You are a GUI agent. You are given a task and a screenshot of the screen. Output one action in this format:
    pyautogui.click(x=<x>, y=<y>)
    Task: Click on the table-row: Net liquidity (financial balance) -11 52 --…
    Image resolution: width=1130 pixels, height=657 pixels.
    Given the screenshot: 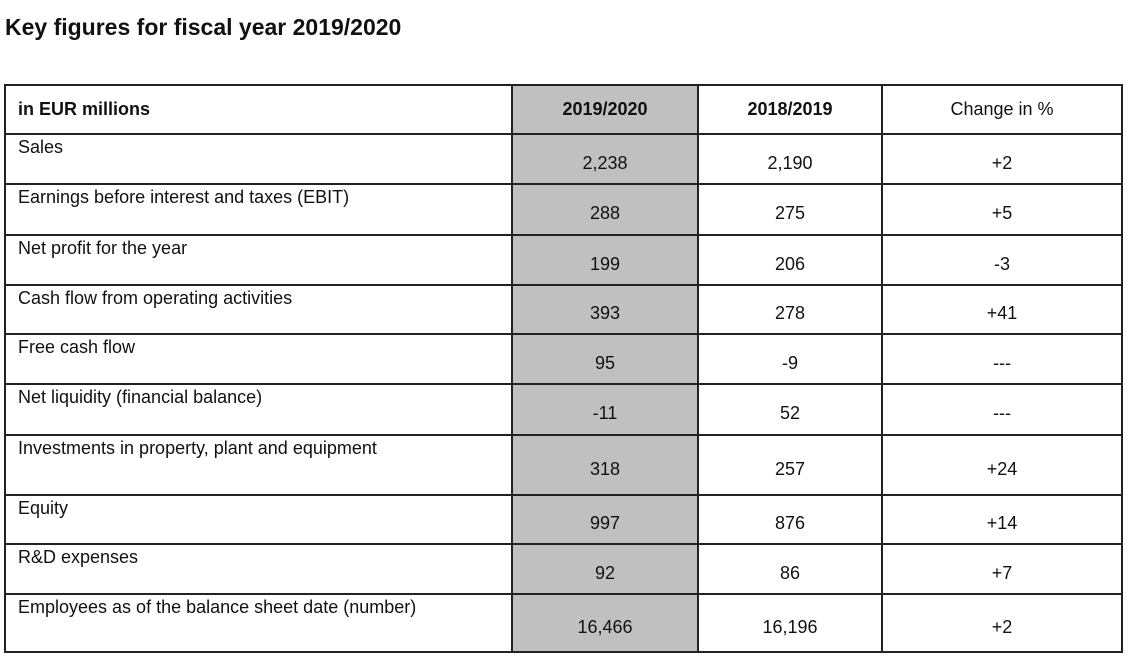 What is the action you would take?
    pyautogui.click(x=563, y=409)
    